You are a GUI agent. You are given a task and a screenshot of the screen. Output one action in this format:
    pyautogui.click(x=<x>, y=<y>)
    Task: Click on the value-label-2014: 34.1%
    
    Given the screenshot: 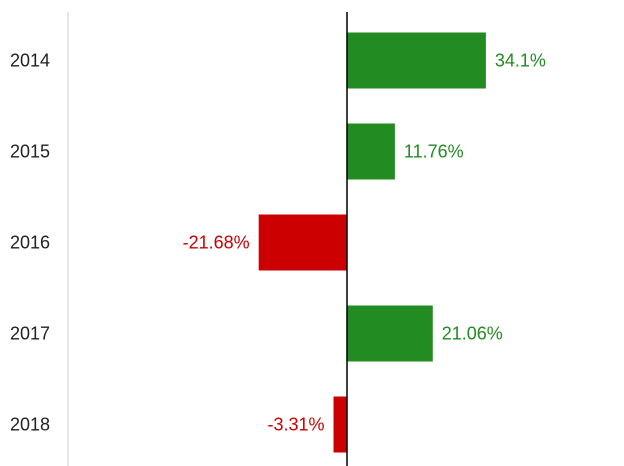 What is the action you would take?
    pyautogui.click(x=520, y=61)
    